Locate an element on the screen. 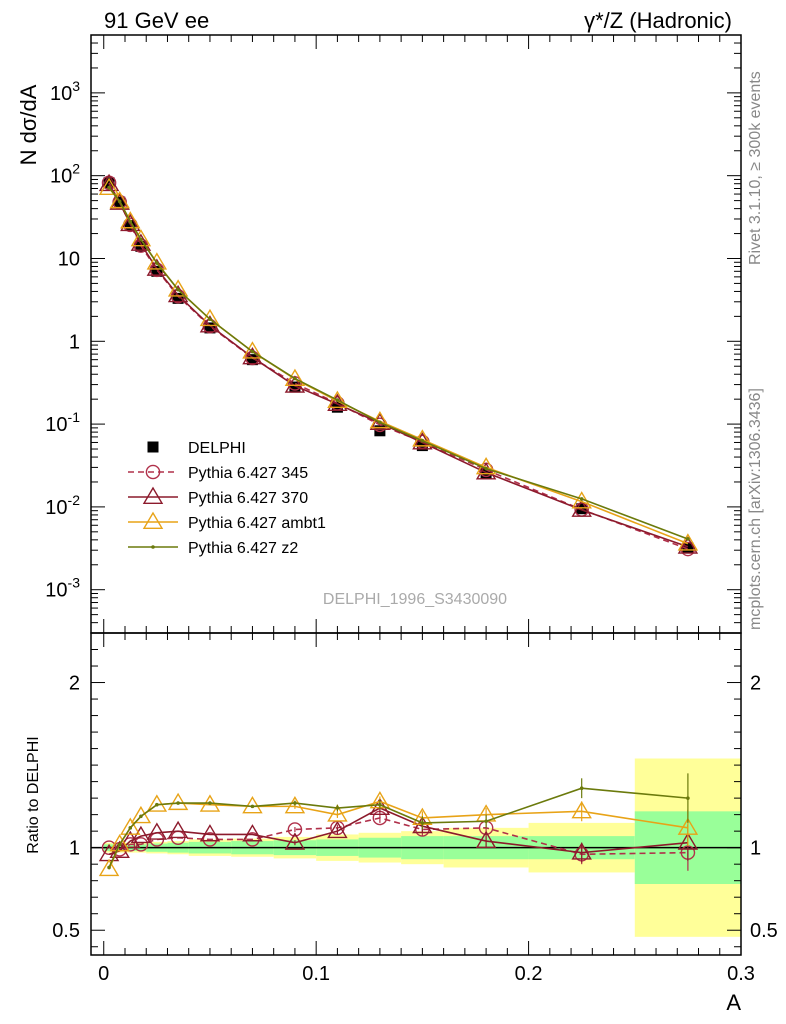  ratio-ytick-label: 1 is located at coordinates (74, 849).